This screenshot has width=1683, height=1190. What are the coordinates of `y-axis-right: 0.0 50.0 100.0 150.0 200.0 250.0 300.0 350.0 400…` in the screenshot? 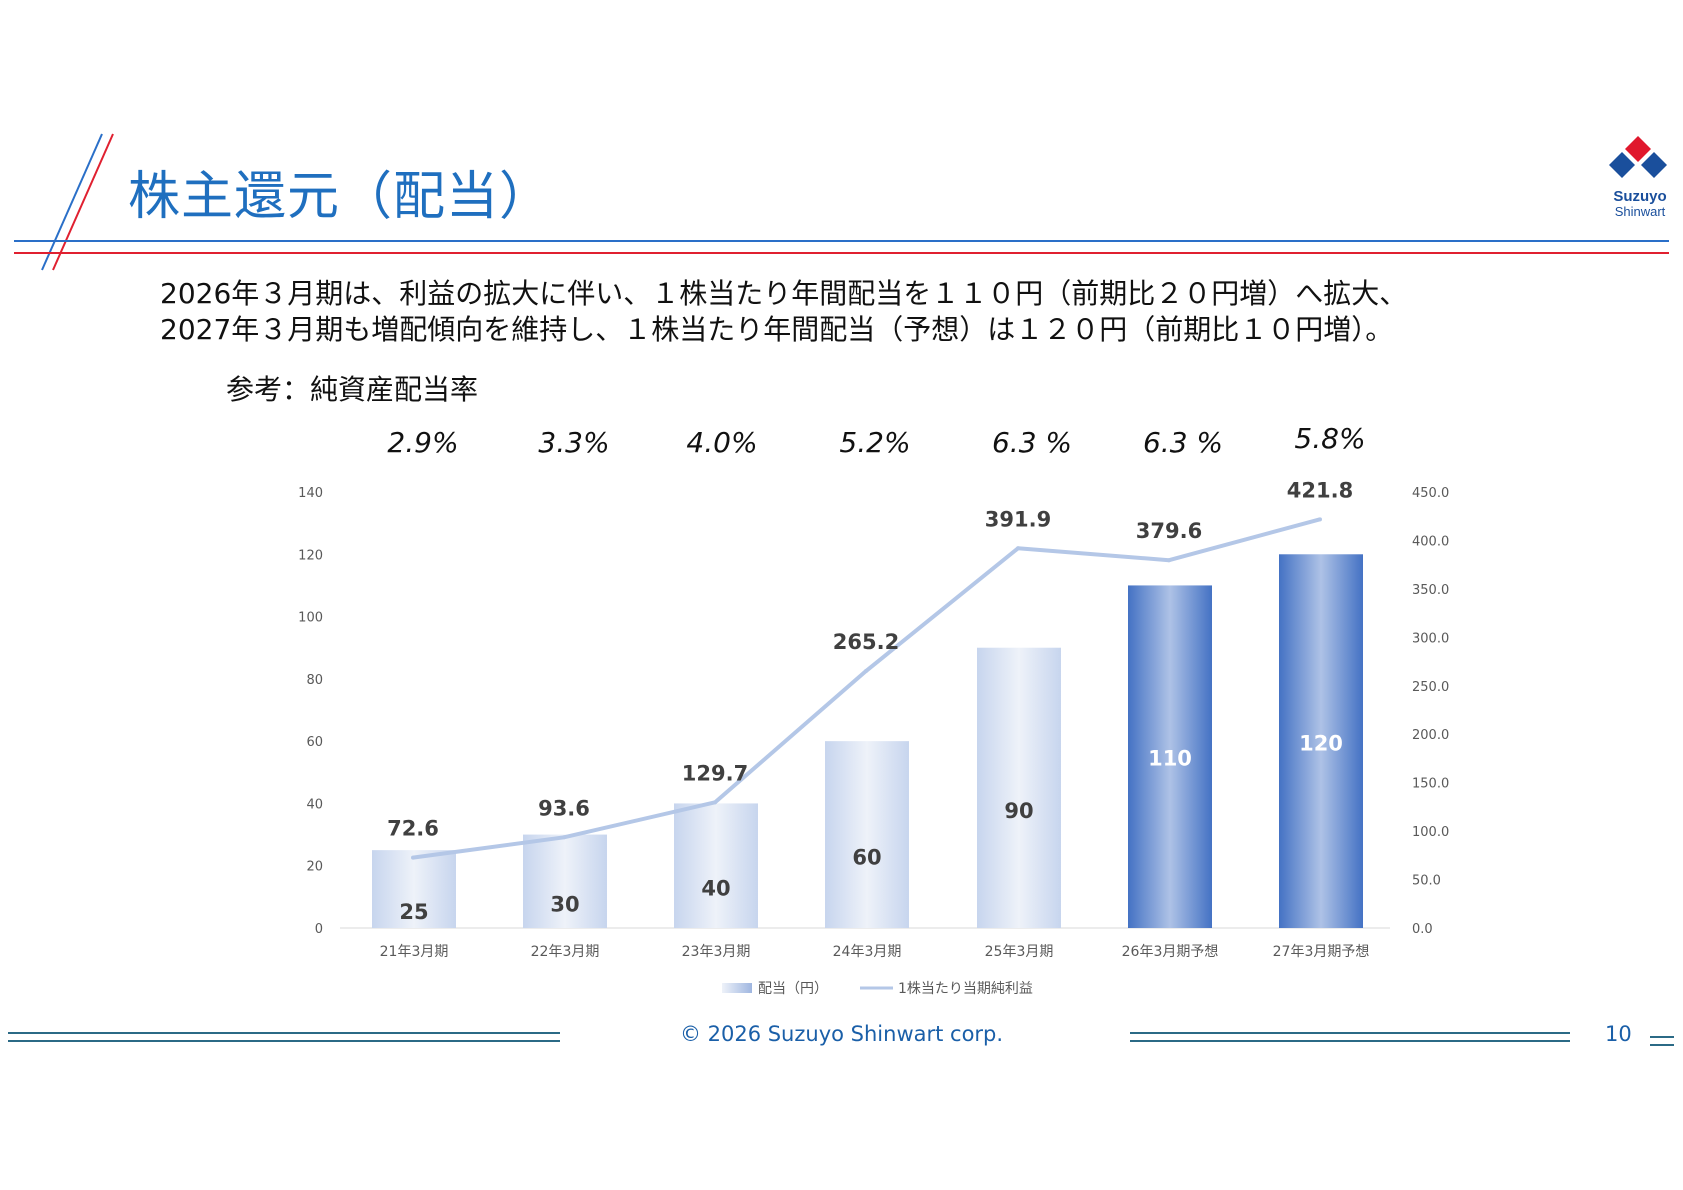 It's located at (1430, 711).